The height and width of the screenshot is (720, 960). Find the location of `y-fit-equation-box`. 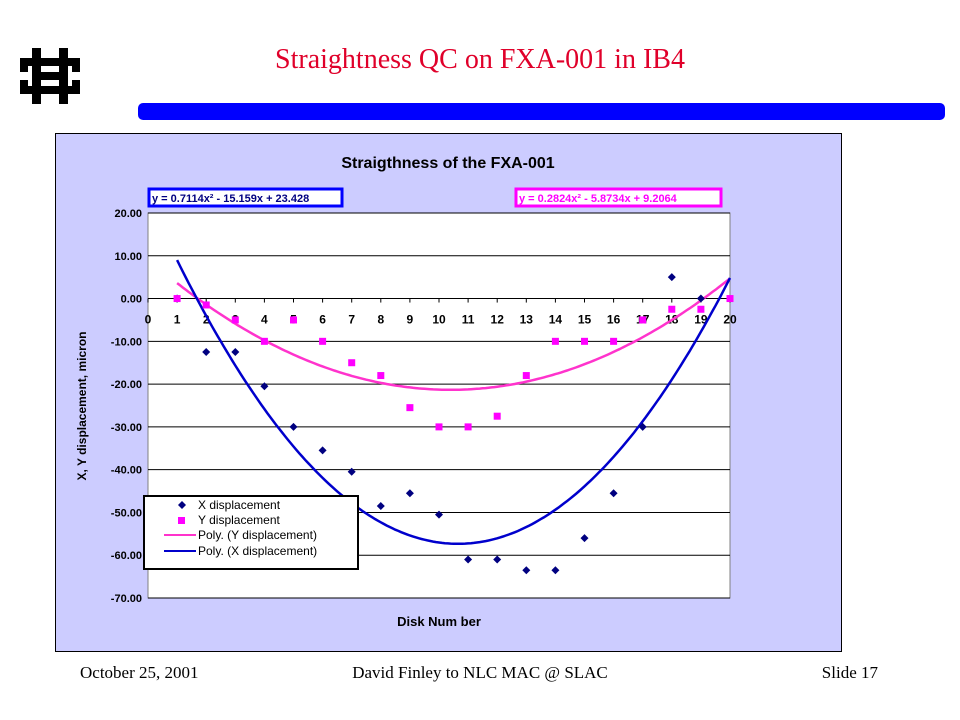

y-fit-equation-box is located at coordinates (618, 197).